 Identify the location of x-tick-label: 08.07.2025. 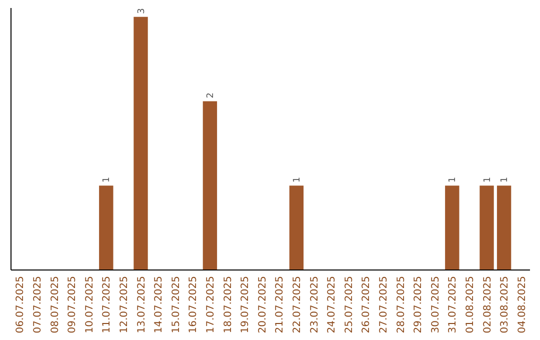
(55, 305).